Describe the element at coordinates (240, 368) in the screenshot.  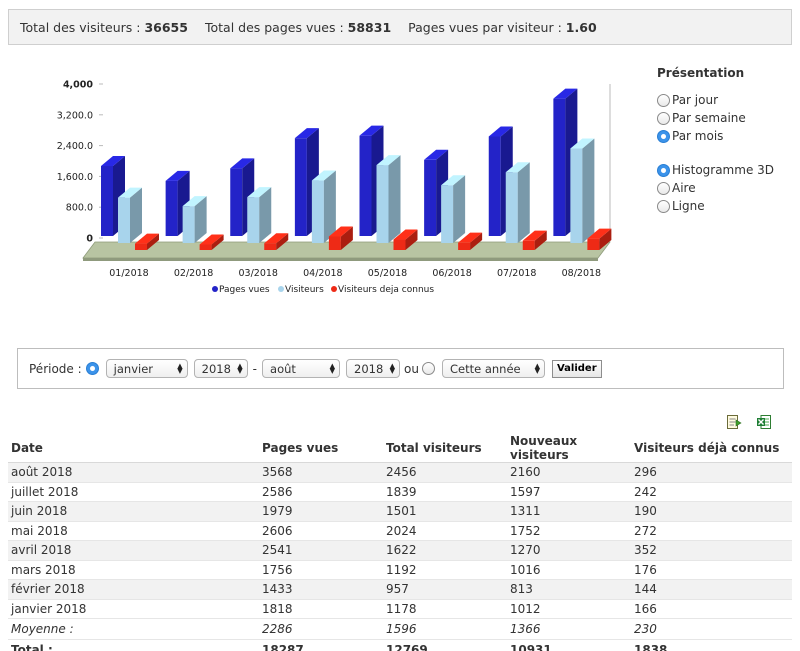
I see `select-arrows-icon: ▲ ▼` at that location.